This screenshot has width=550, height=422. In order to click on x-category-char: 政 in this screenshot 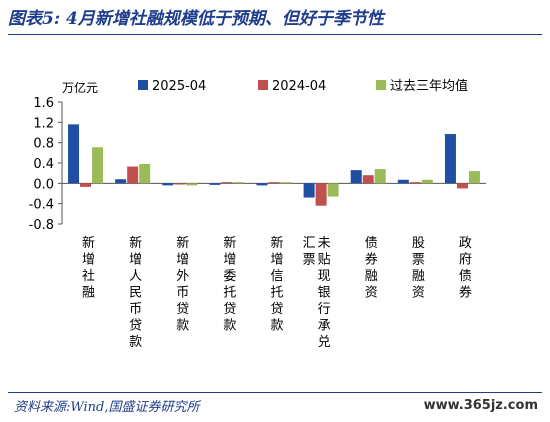, I will do `click(465, 243)`.